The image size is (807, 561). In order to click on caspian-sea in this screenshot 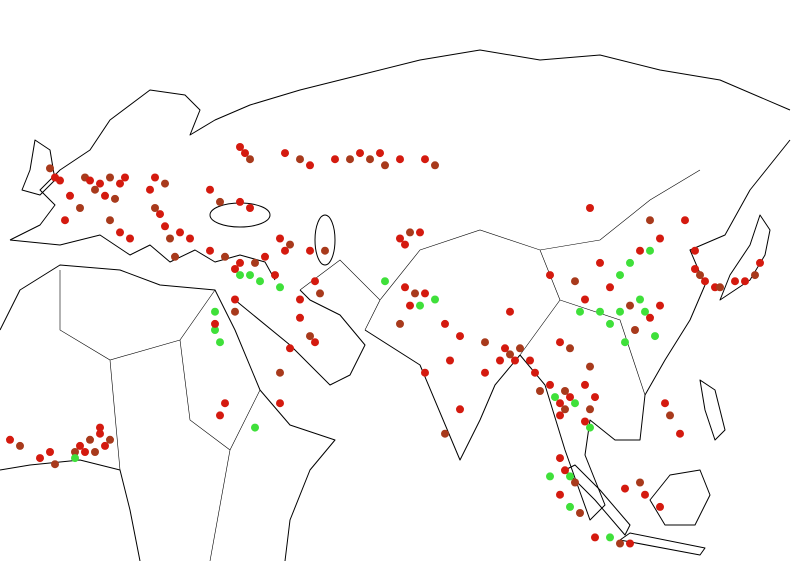, I will do `click(325, 240)`.